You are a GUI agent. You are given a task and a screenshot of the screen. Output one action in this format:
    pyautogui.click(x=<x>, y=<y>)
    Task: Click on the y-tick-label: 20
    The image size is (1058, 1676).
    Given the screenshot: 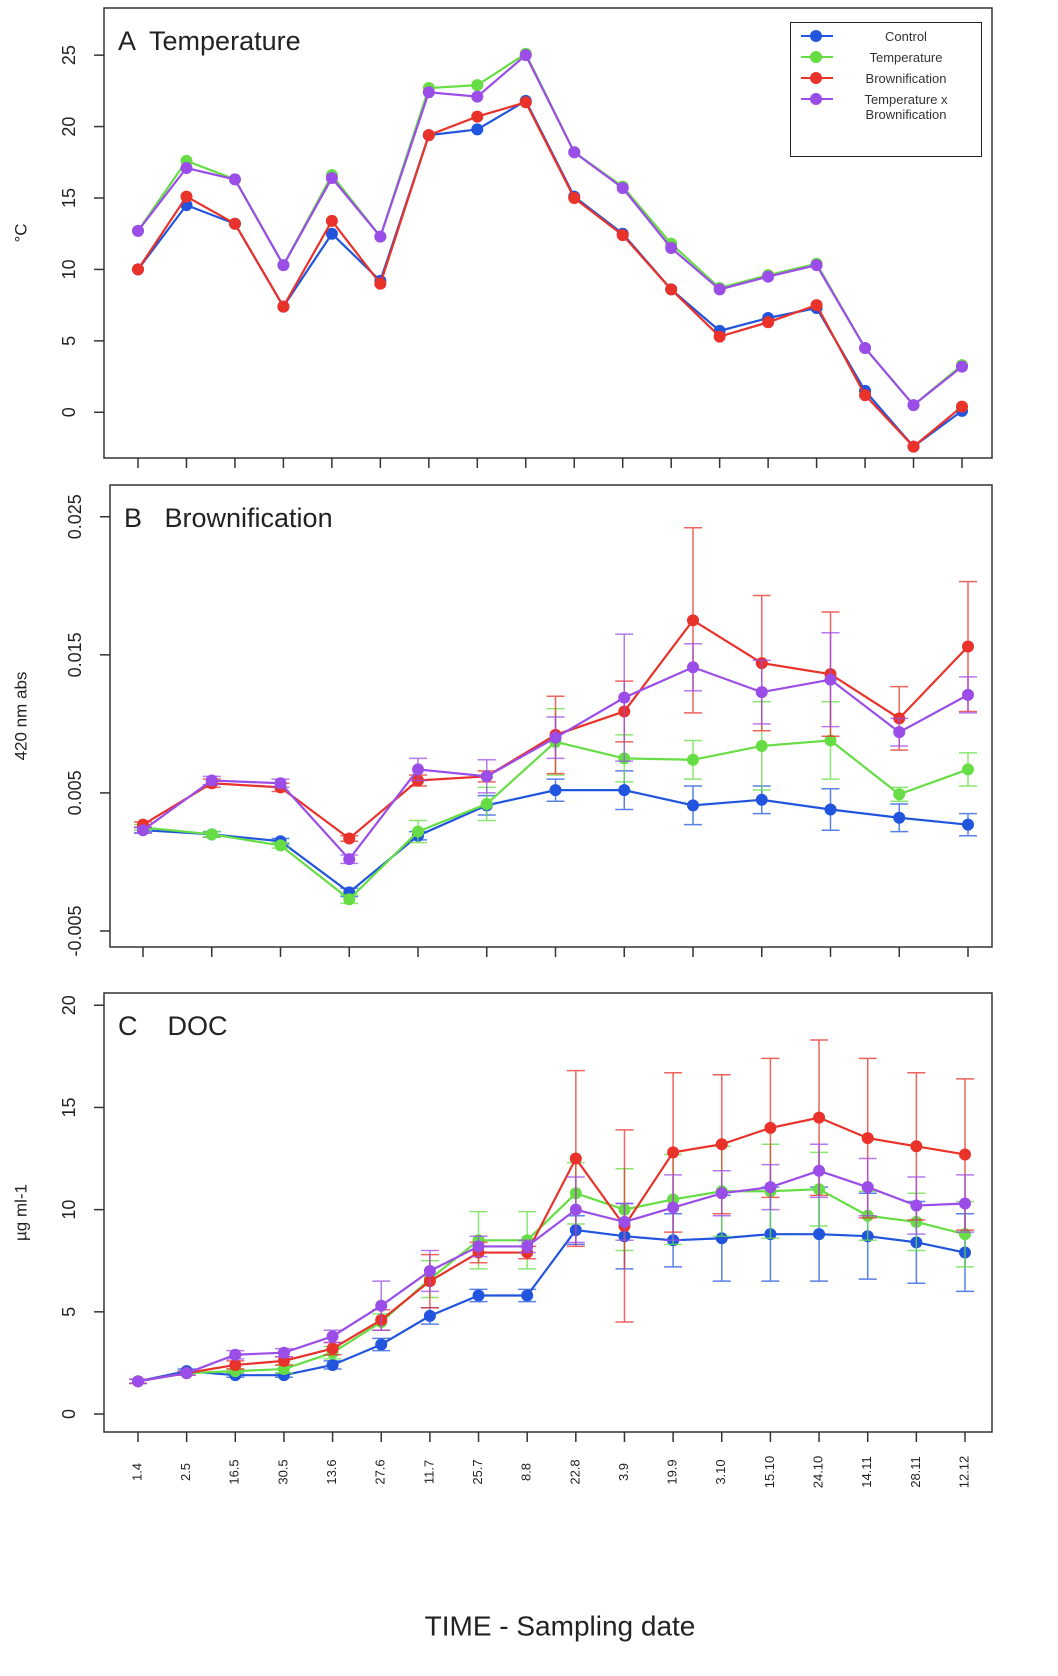 What is the action you would take?
    pyautogui.click(x=69, y=127)
    